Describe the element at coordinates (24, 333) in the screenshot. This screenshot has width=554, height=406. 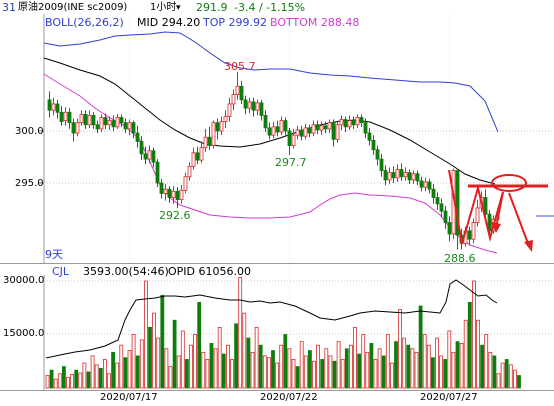
I see `volume-axis-15000: 15000.0` at that location.